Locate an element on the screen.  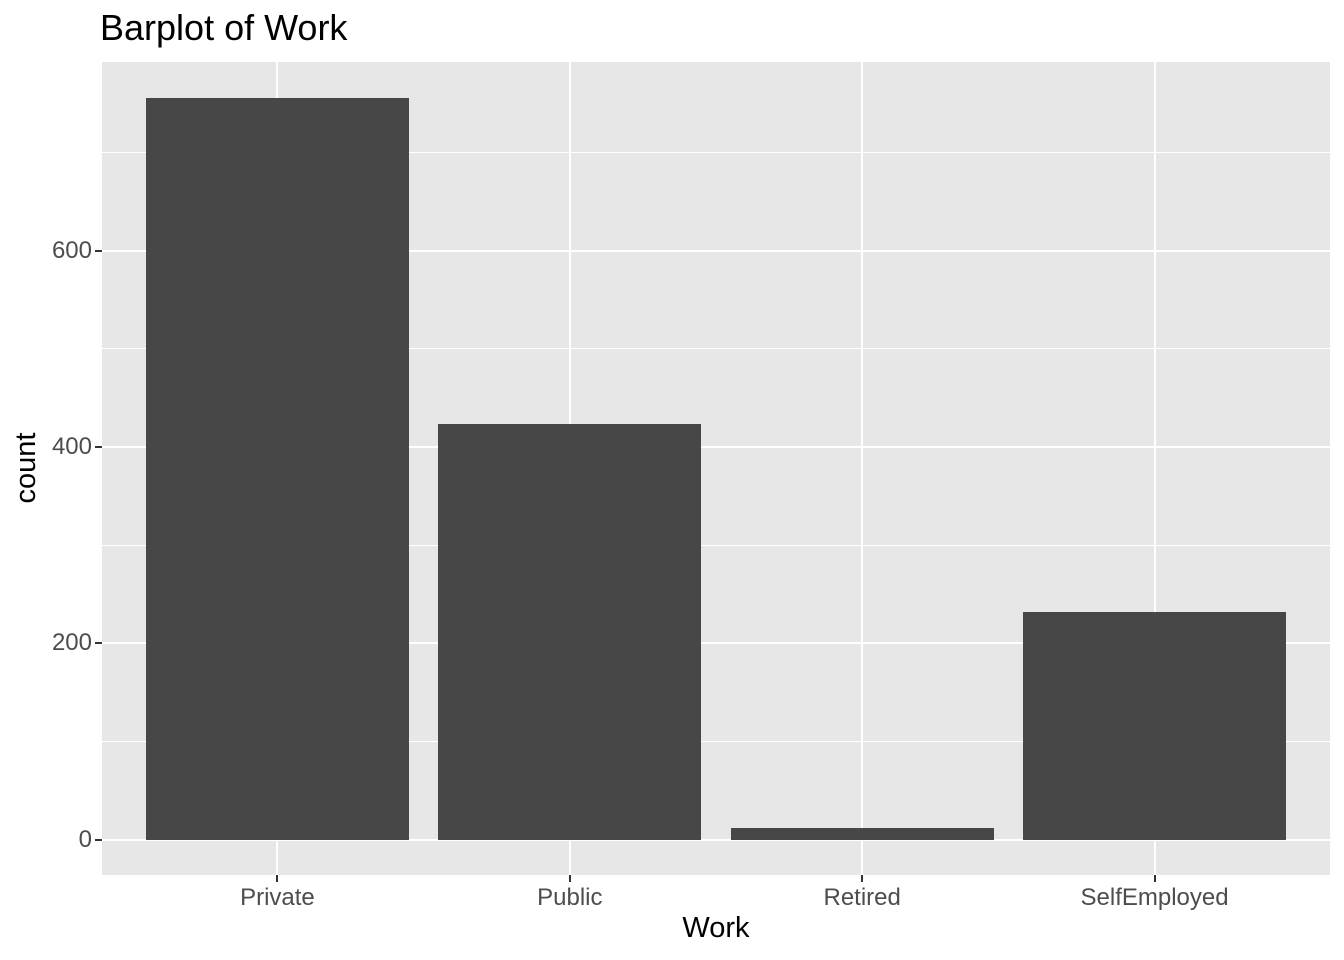
y-tick-label: 400 is located at coordinates (71, 446).